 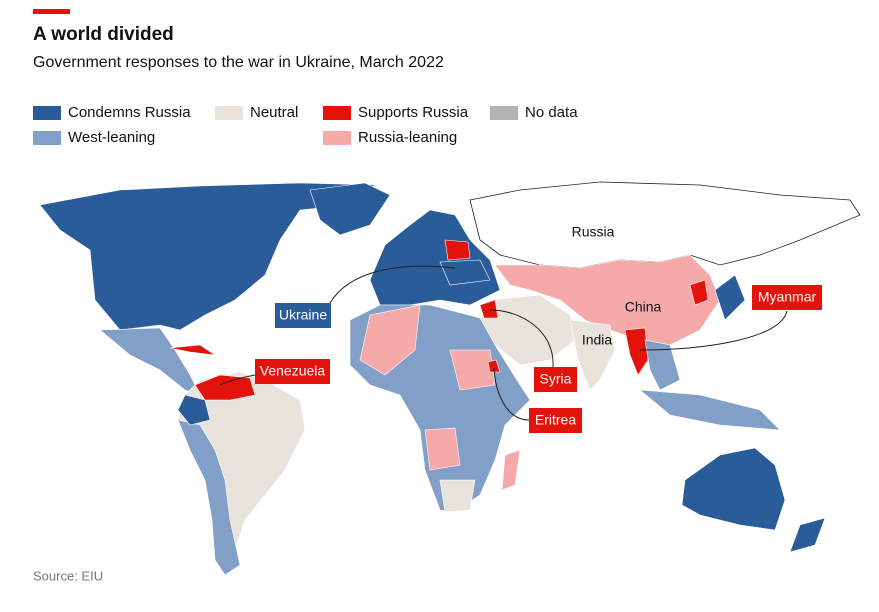 What do you see at coordinates (710, 410) in the screenshot?
I see `indonesia` at bounding box center [710, 410].